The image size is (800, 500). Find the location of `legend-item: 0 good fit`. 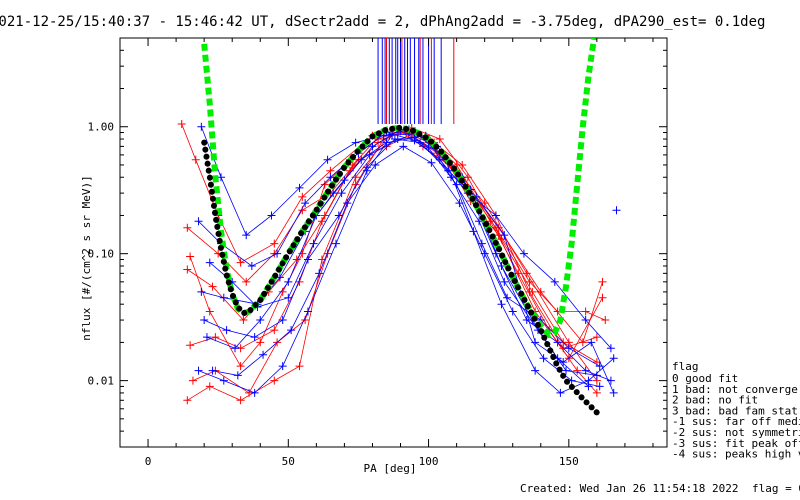

legend-item: 0 good fit is located at coordinates (705, 378).